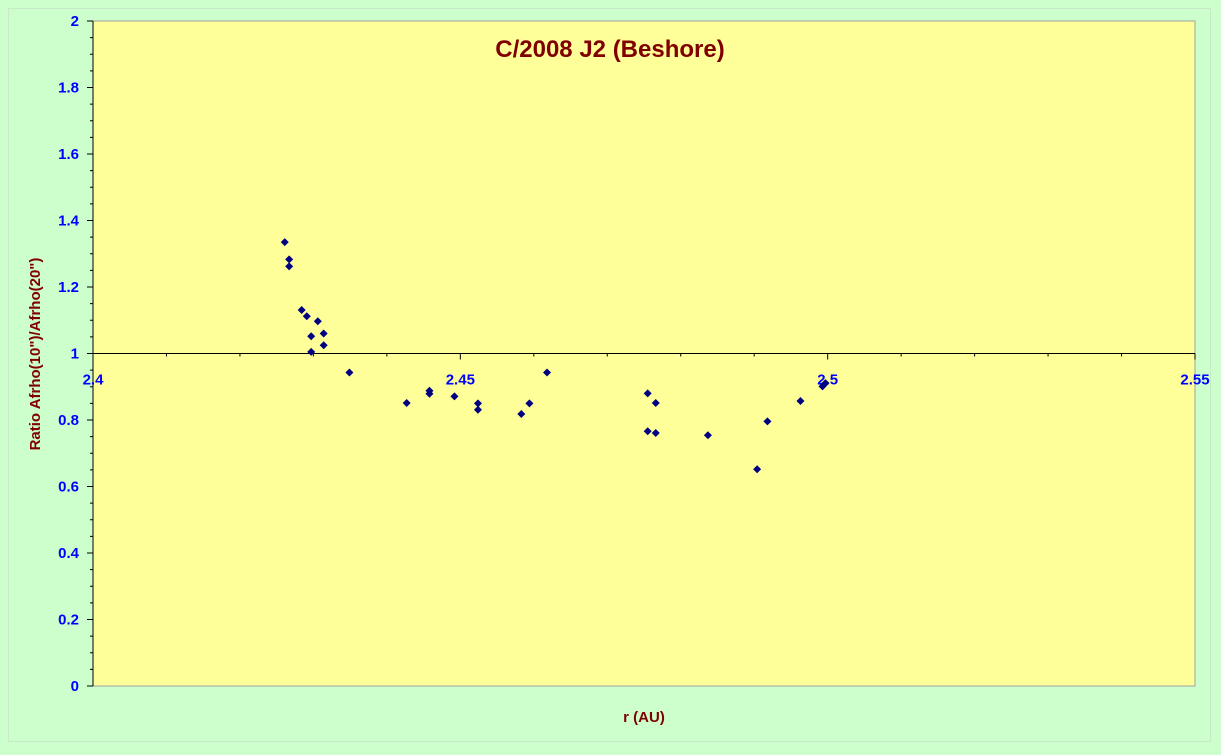 This screenshot has width=1221, height=755. Describe the element at coordinates (1194, 380) in the screenshot. I see `x-tick-label: 2.55` at that location.